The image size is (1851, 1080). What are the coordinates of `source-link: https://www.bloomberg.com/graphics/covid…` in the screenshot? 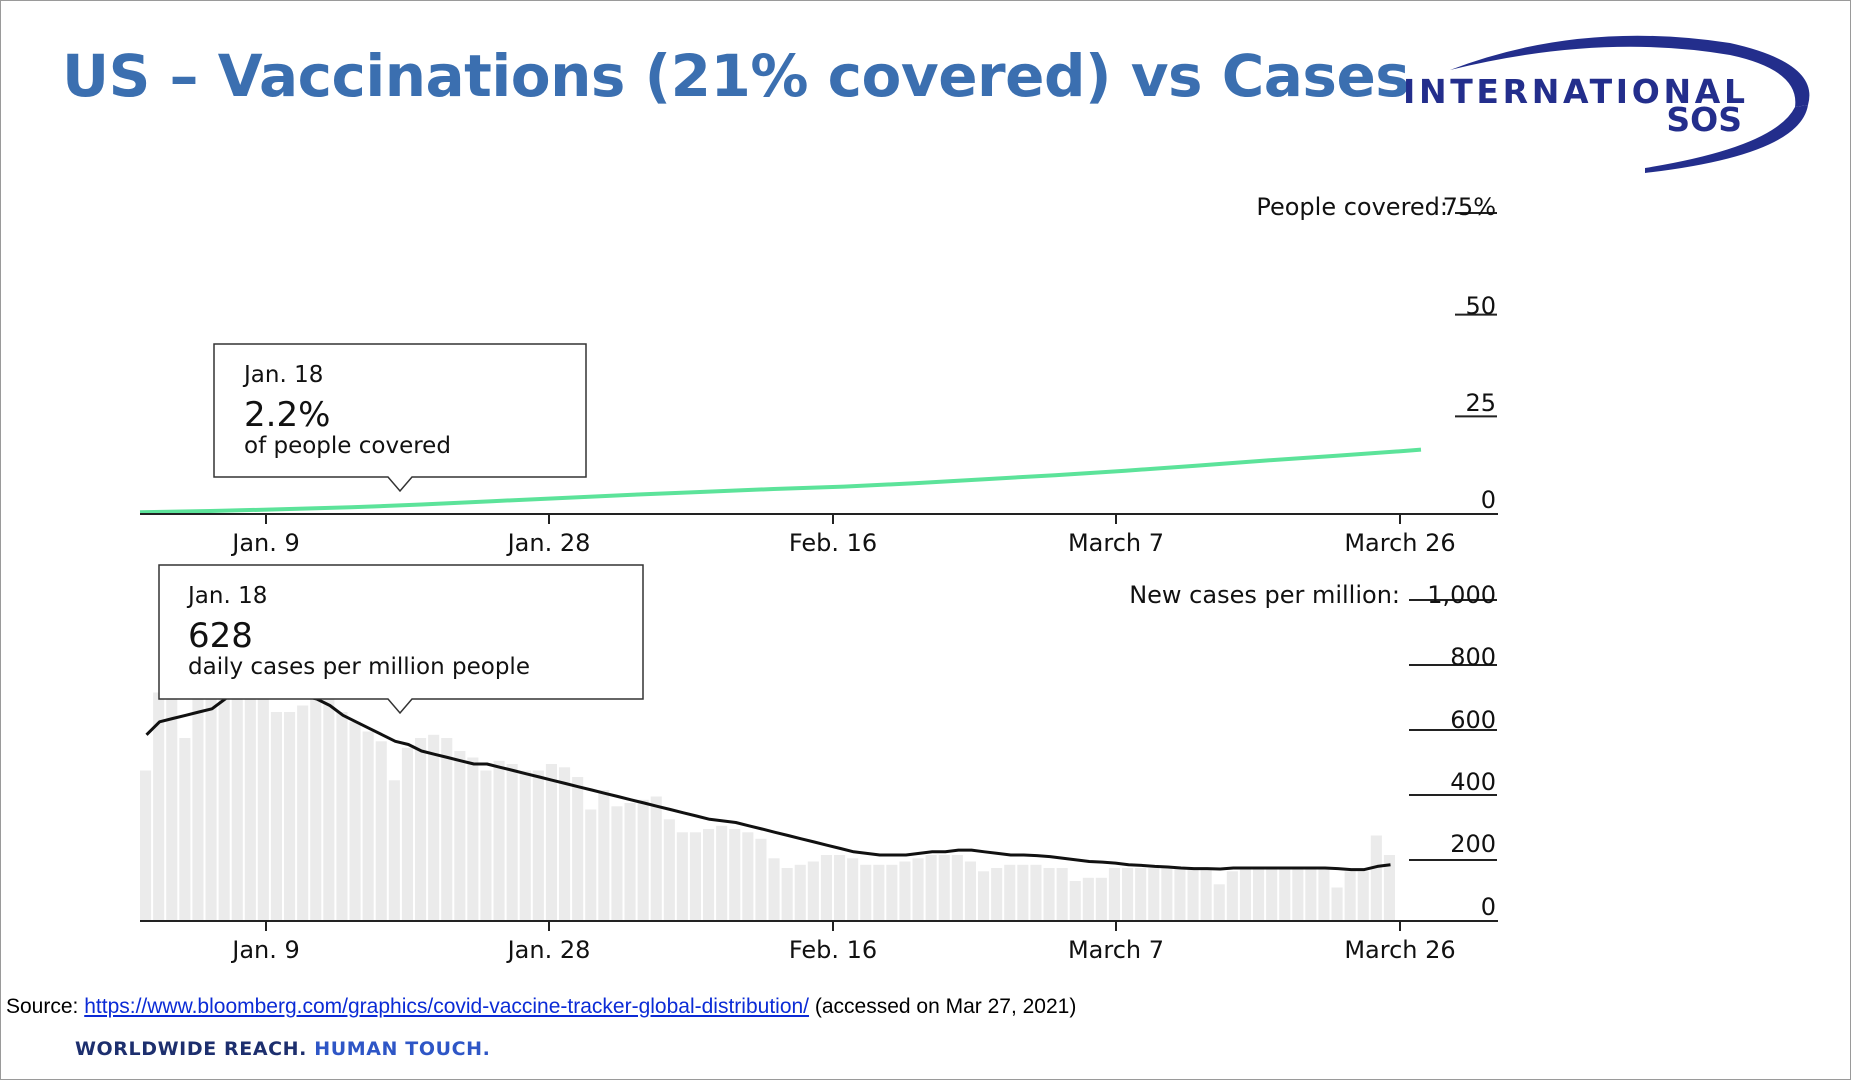 It's located at (447, 1006).